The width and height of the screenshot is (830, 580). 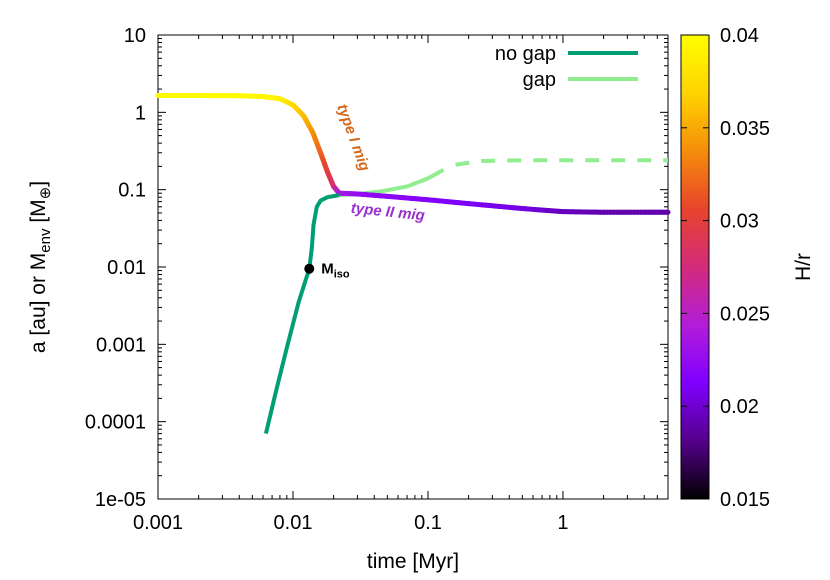 I want to click on annotation-type-II-mig: type II mig, so click(x=388, y=212).